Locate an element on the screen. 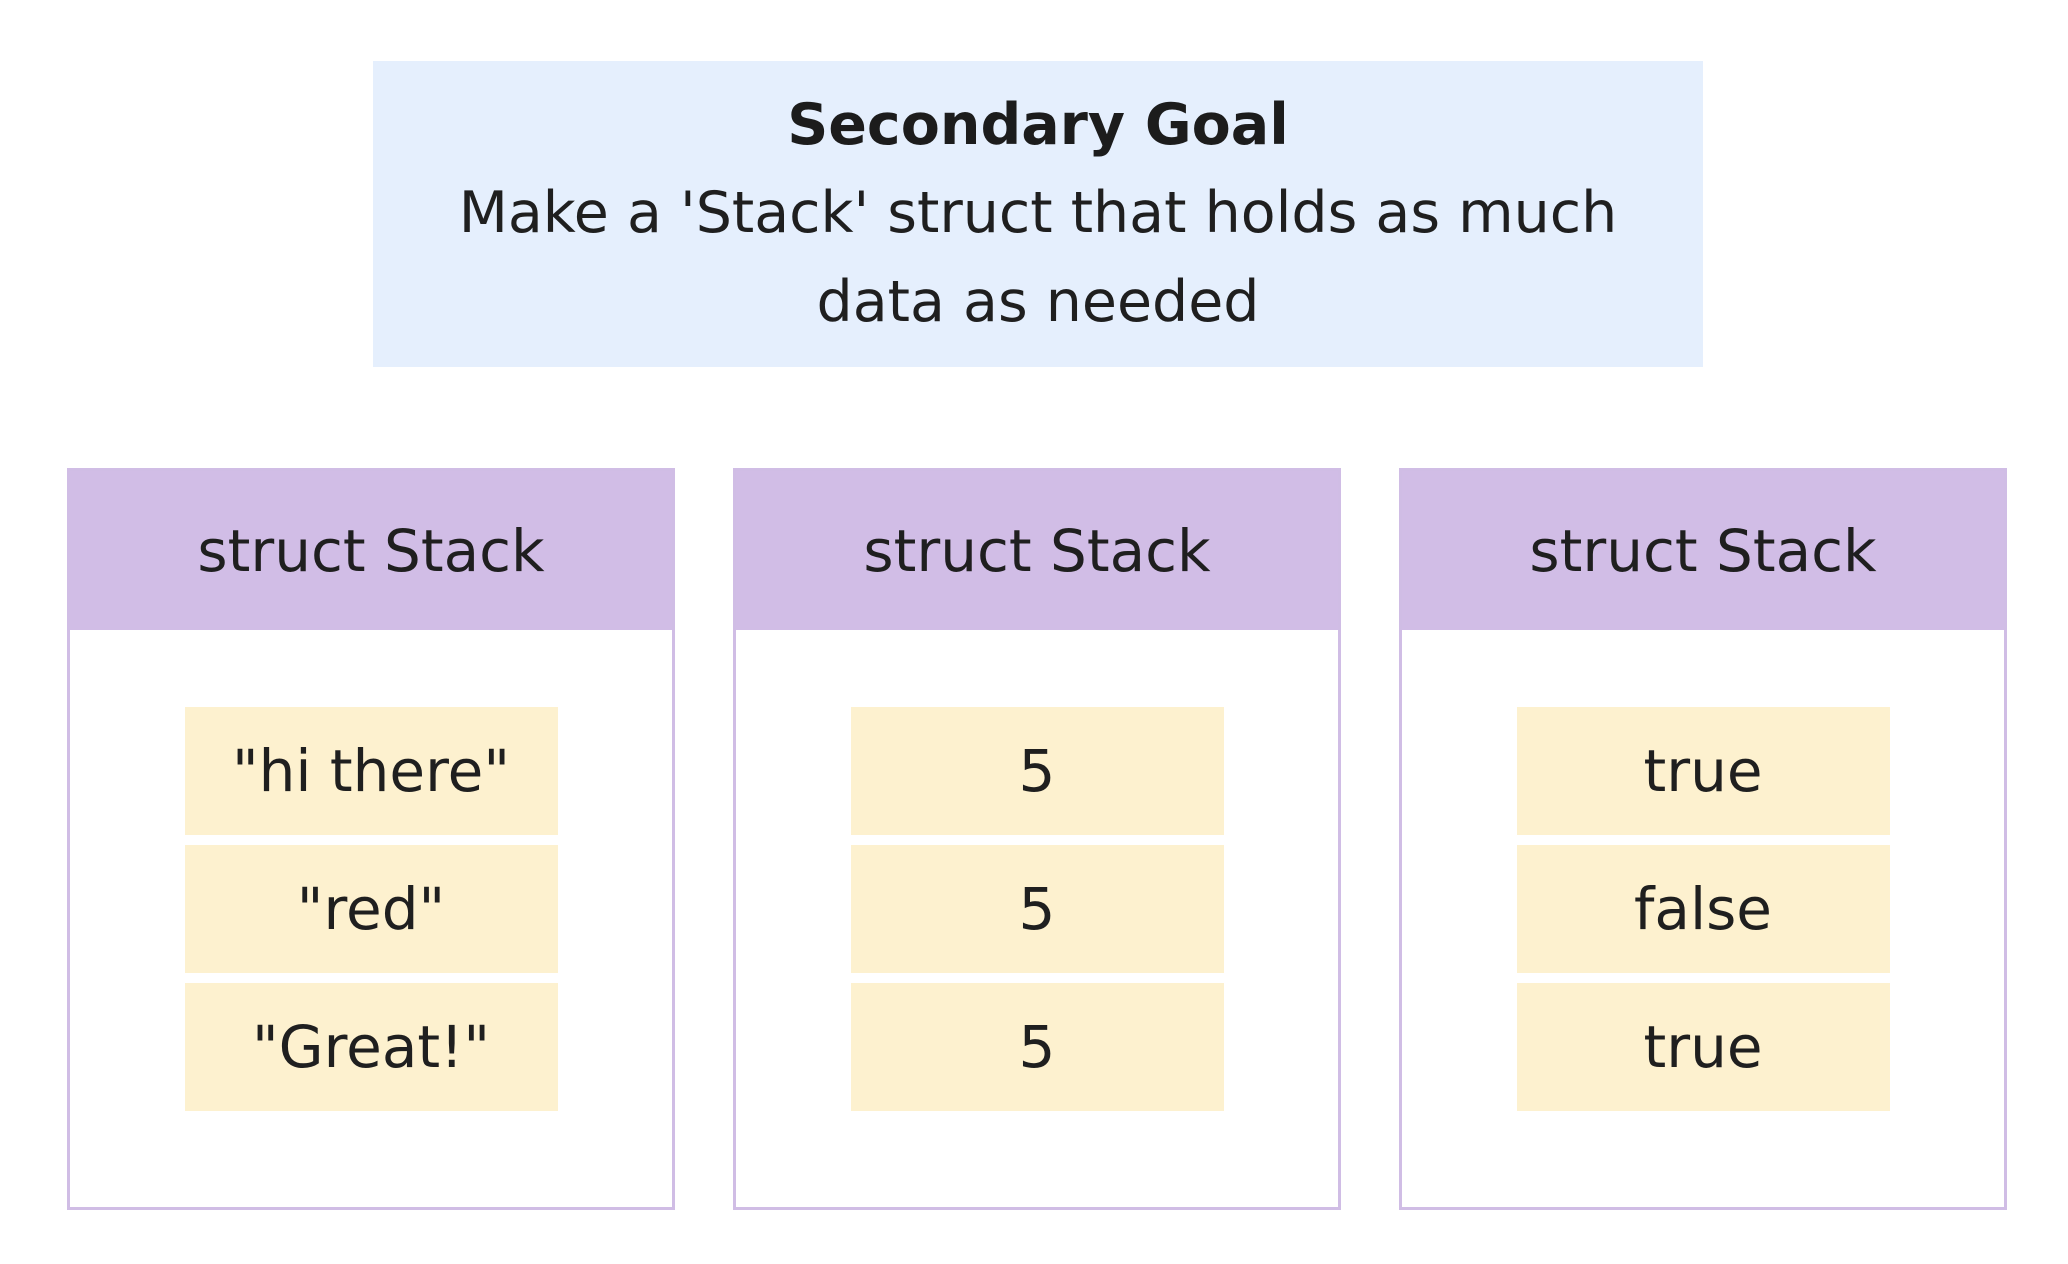  stack-items: "hi there" "red" "Great!" is located at coordinates (371, 914).